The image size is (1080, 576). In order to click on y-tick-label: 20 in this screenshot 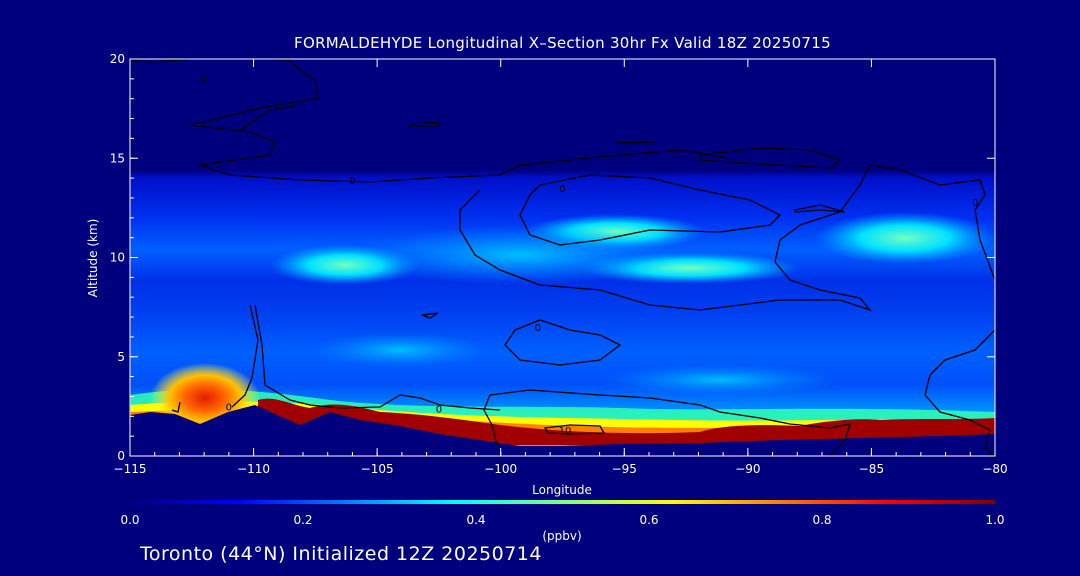, I will do `click(117, 59)`.